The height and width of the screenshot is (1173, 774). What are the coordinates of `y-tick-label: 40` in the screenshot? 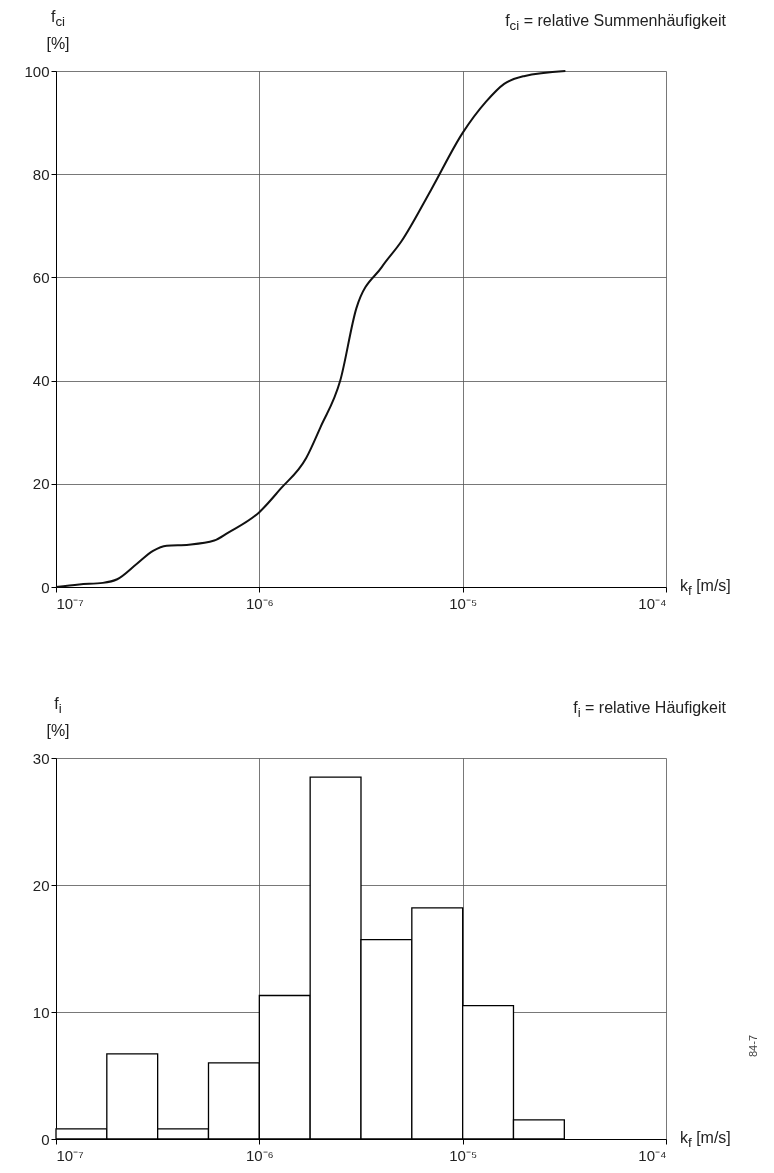 It's located at (41, 381).